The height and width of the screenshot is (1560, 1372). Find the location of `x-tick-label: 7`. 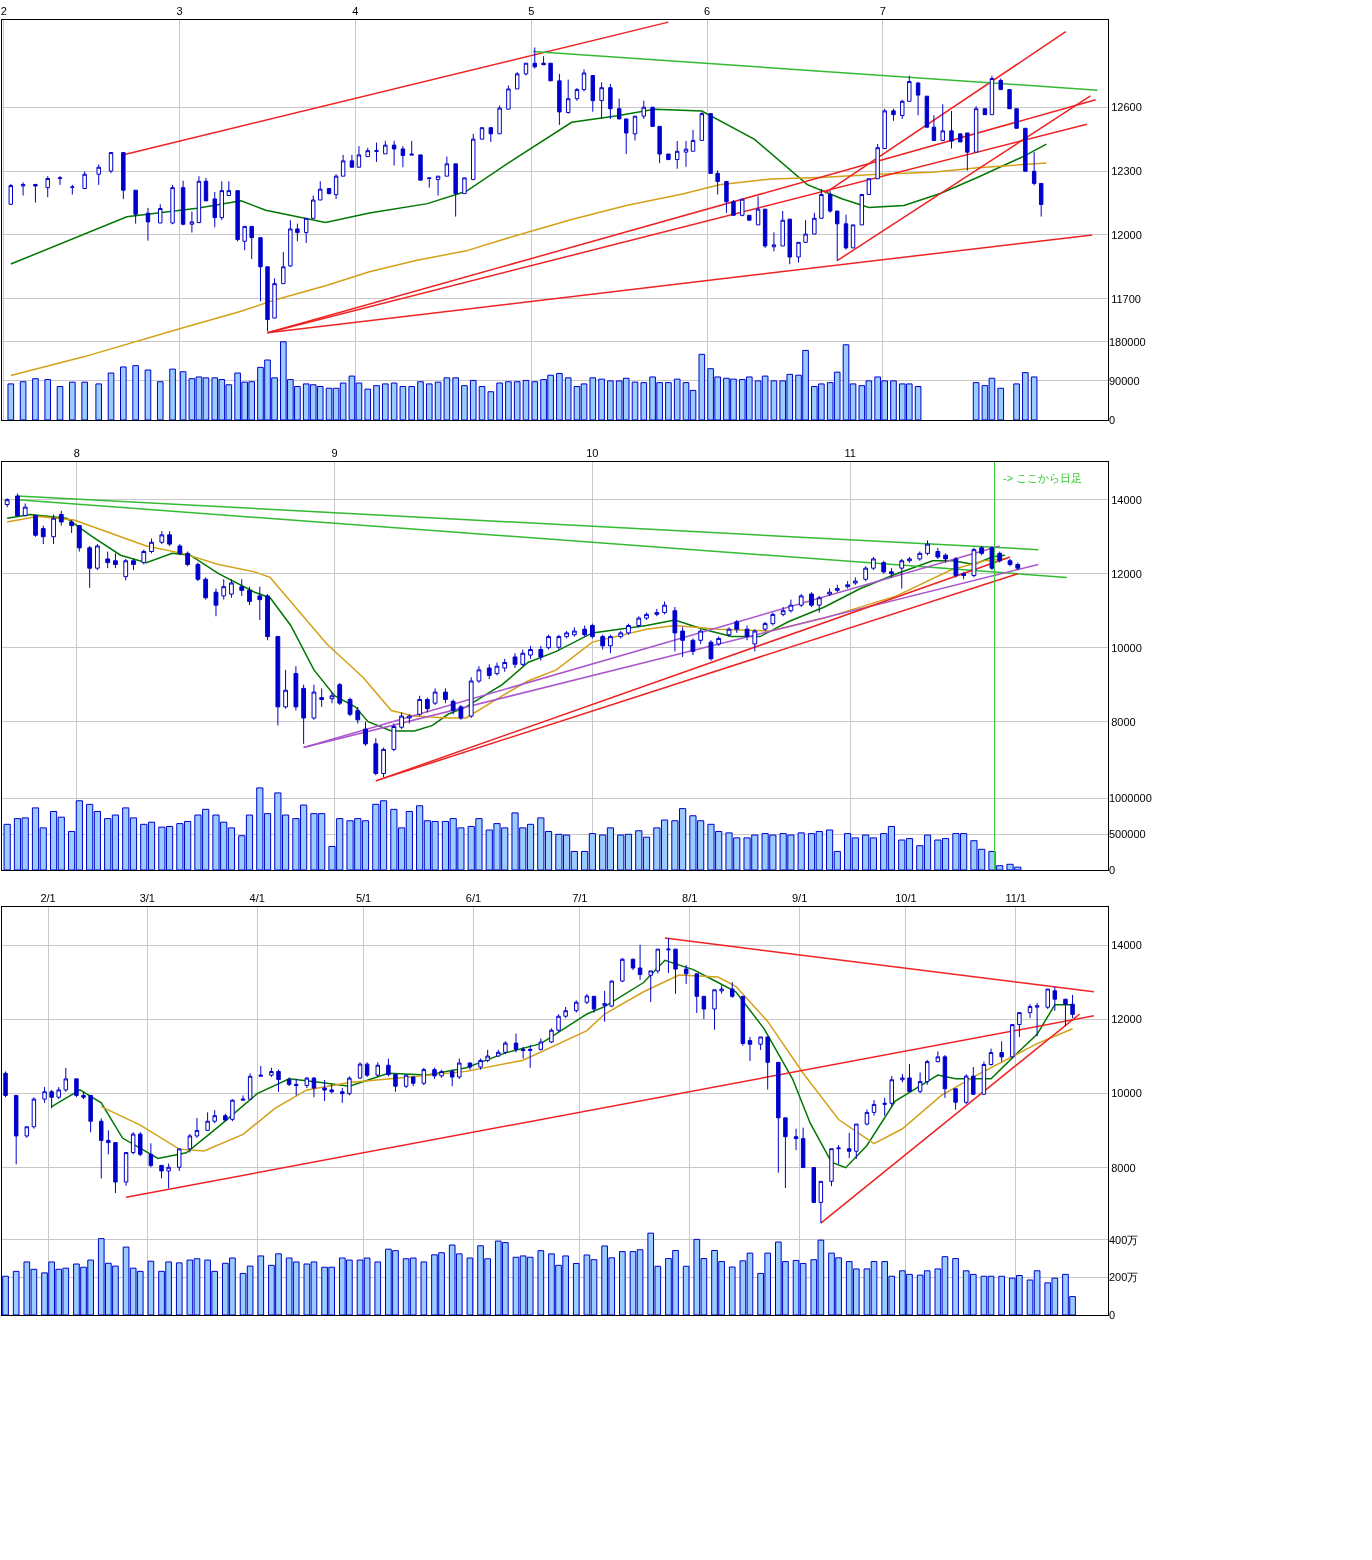

x-tick-label: 7 is located at coordinates (882, 10).